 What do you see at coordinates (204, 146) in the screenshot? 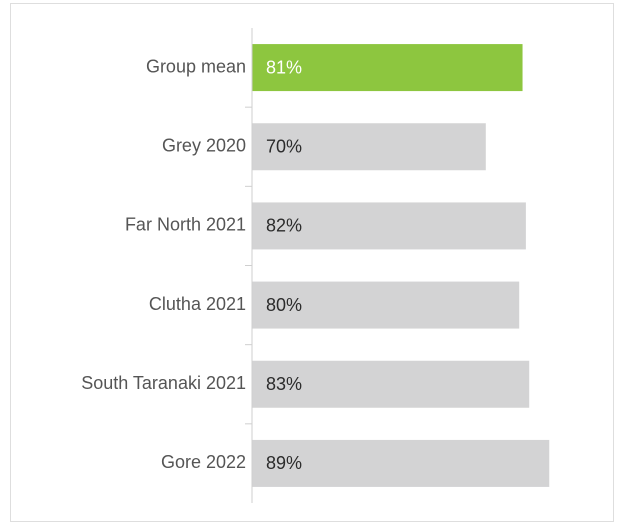
I see `category-label: Grey 2020` at bounding box center [204, 146].